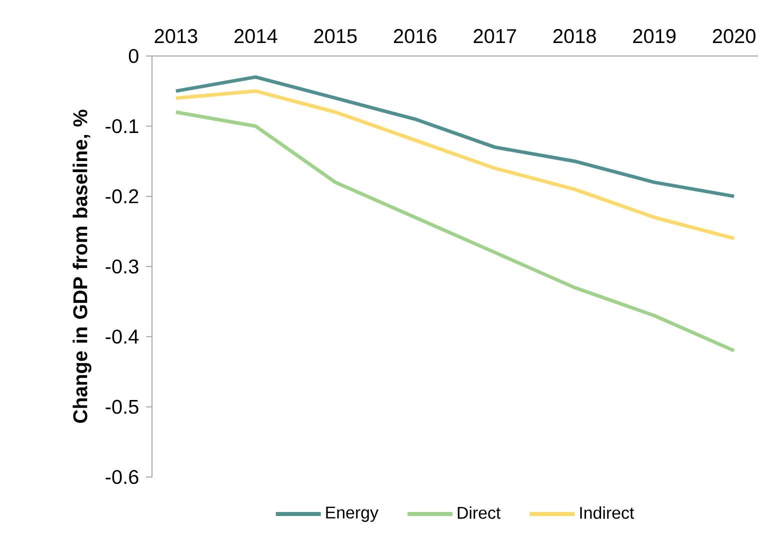  Describe the element at coordinates (122, 407) in the screenshot. I see `y-tick-label: -0.5` at that location.